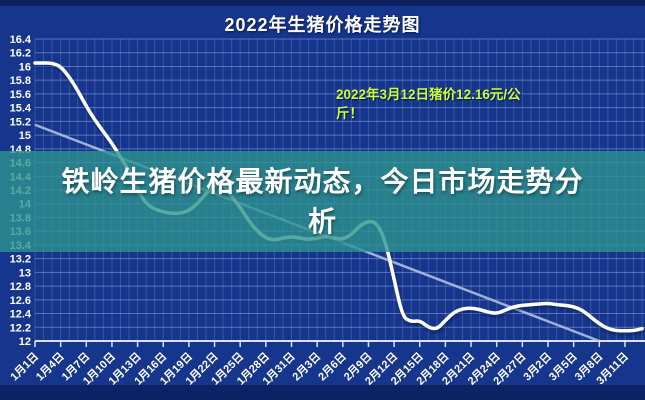 The height and width of the screenshot is (400, 645). What do you see at coordinates (20, 122) in the screenshot?
I see `y-axis-label: 15.2` at bounding box center [20, 122].